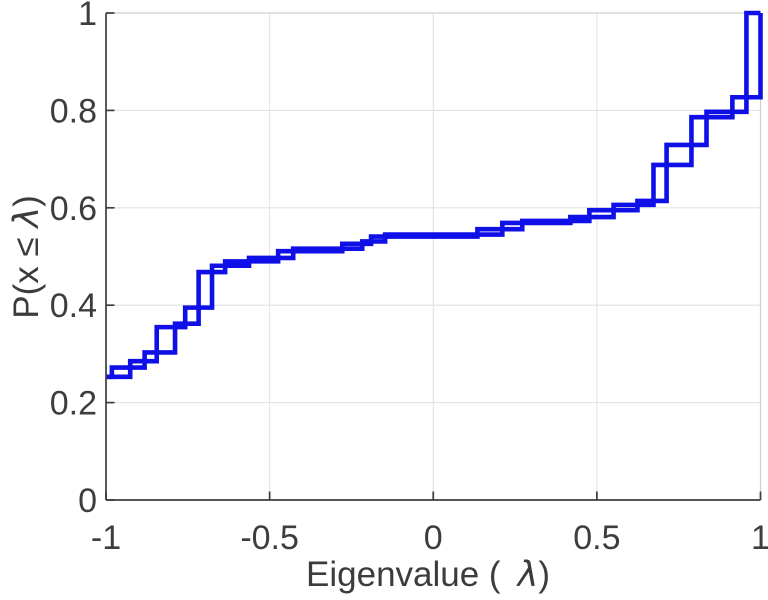 The width and height of the screenshot is (768, 600). I want to click on y-axis-label-close: ), so click(26, 201).